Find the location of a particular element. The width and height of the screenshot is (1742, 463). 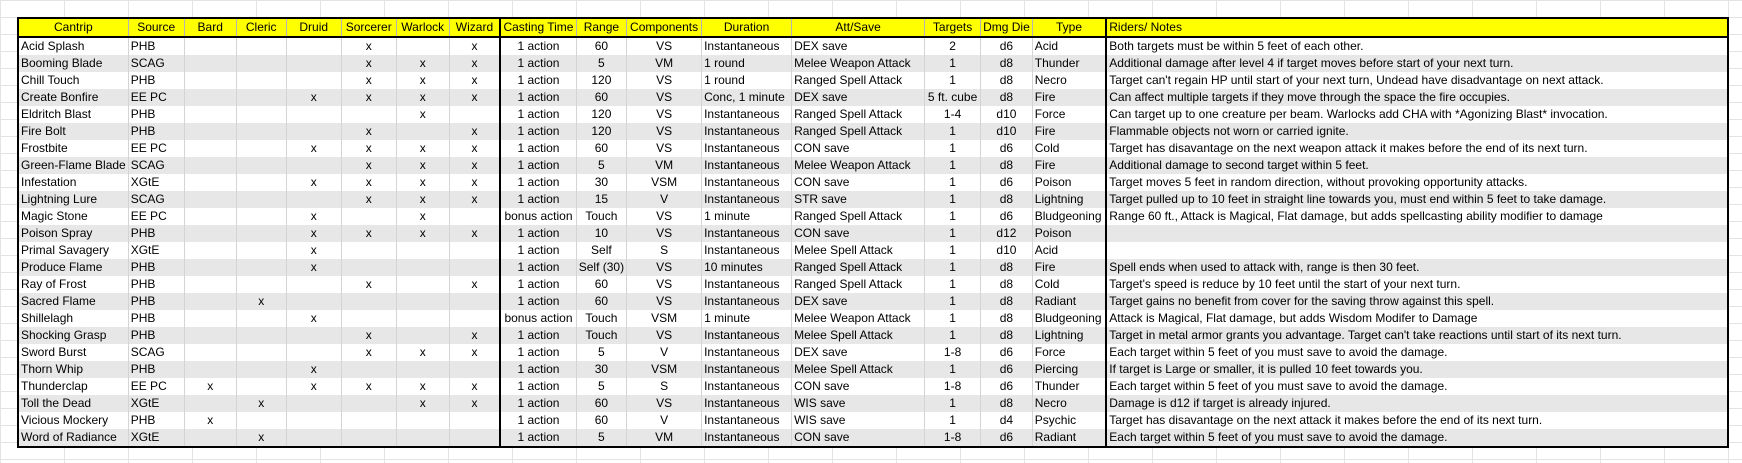

column-header: Cleric is located at coordinates (261, 28).